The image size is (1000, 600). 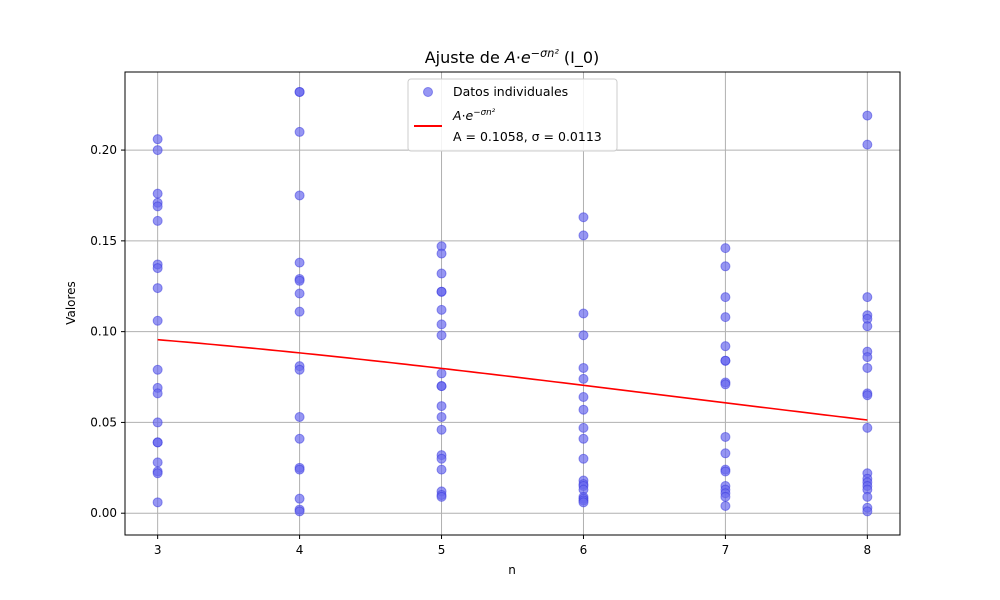 What do you see at coordinates (726, 550) in the screenshot?
I see `x-tick-label: 7` at bounding box center [726, 550].